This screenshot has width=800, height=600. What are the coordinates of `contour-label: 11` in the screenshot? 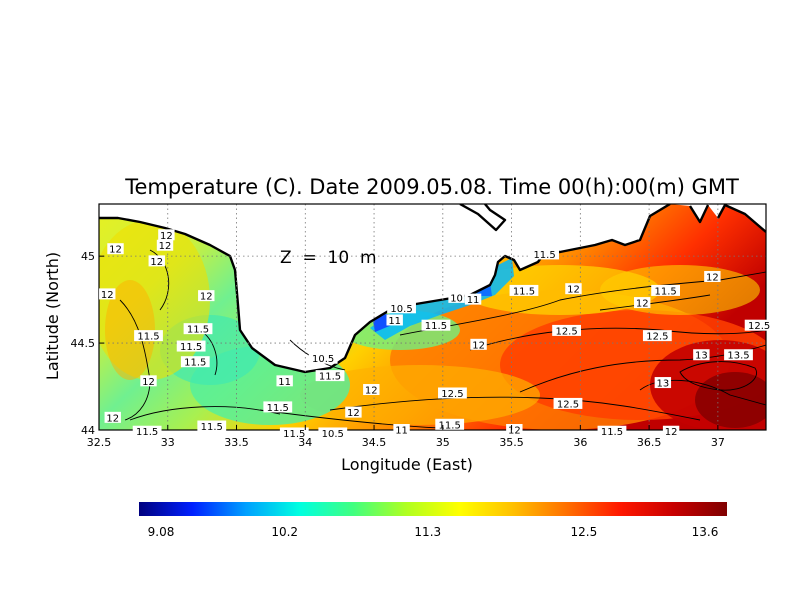 It's located at (473, 299).